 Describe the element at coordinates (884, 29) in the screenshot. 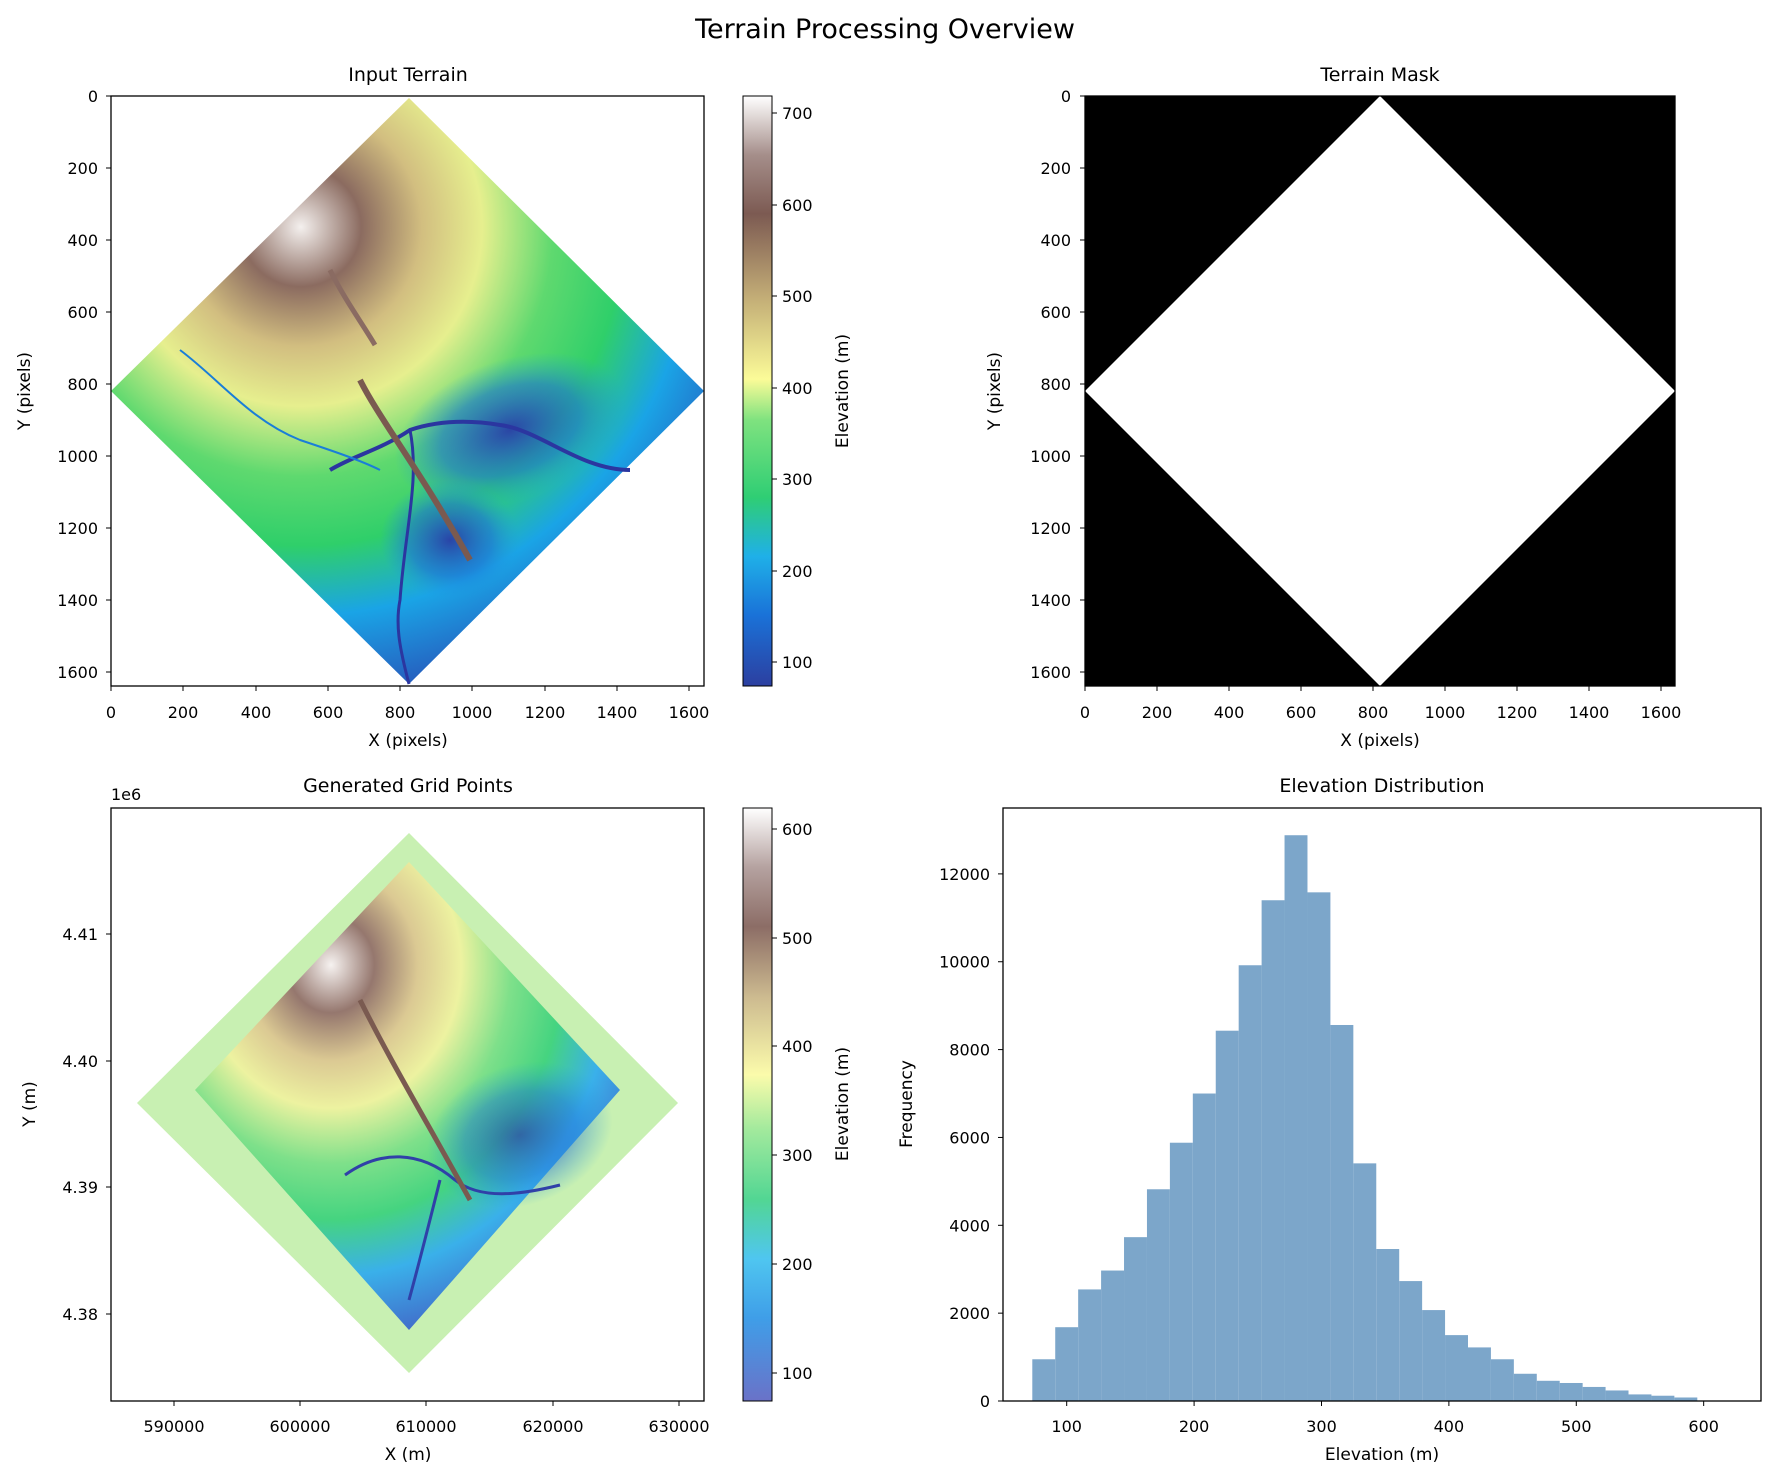

I see `figure-title: Terrain Processing Overview` at that location.